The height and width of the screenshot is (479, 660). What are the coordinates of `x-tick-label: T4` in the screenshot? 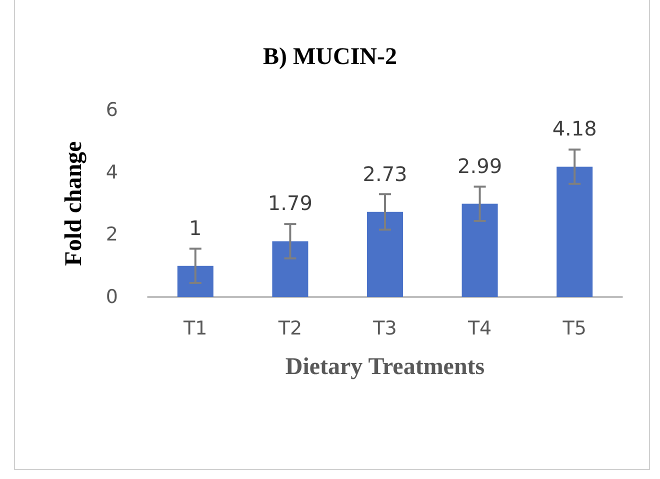 It's located at (479, 329).